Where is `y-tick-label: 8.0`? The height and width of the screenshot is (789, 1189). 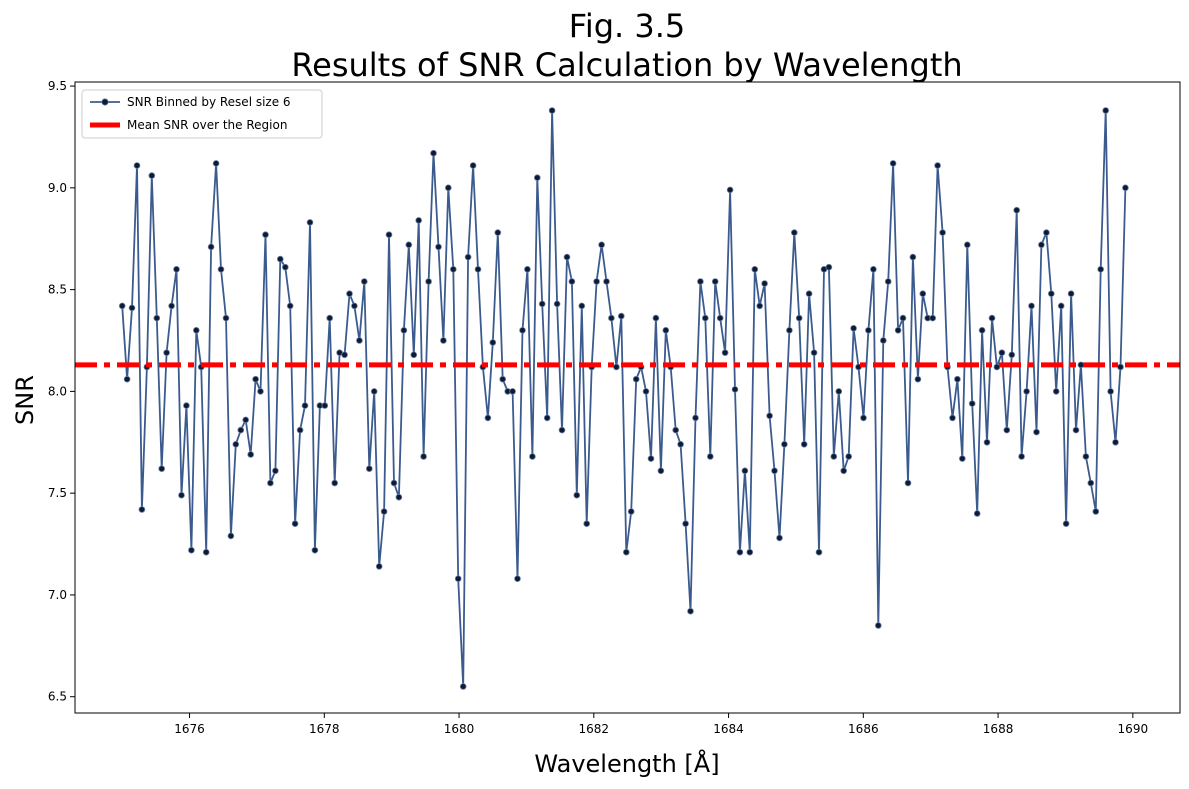 y-tick-label: 8.0 is located at coordinates (57, 391).